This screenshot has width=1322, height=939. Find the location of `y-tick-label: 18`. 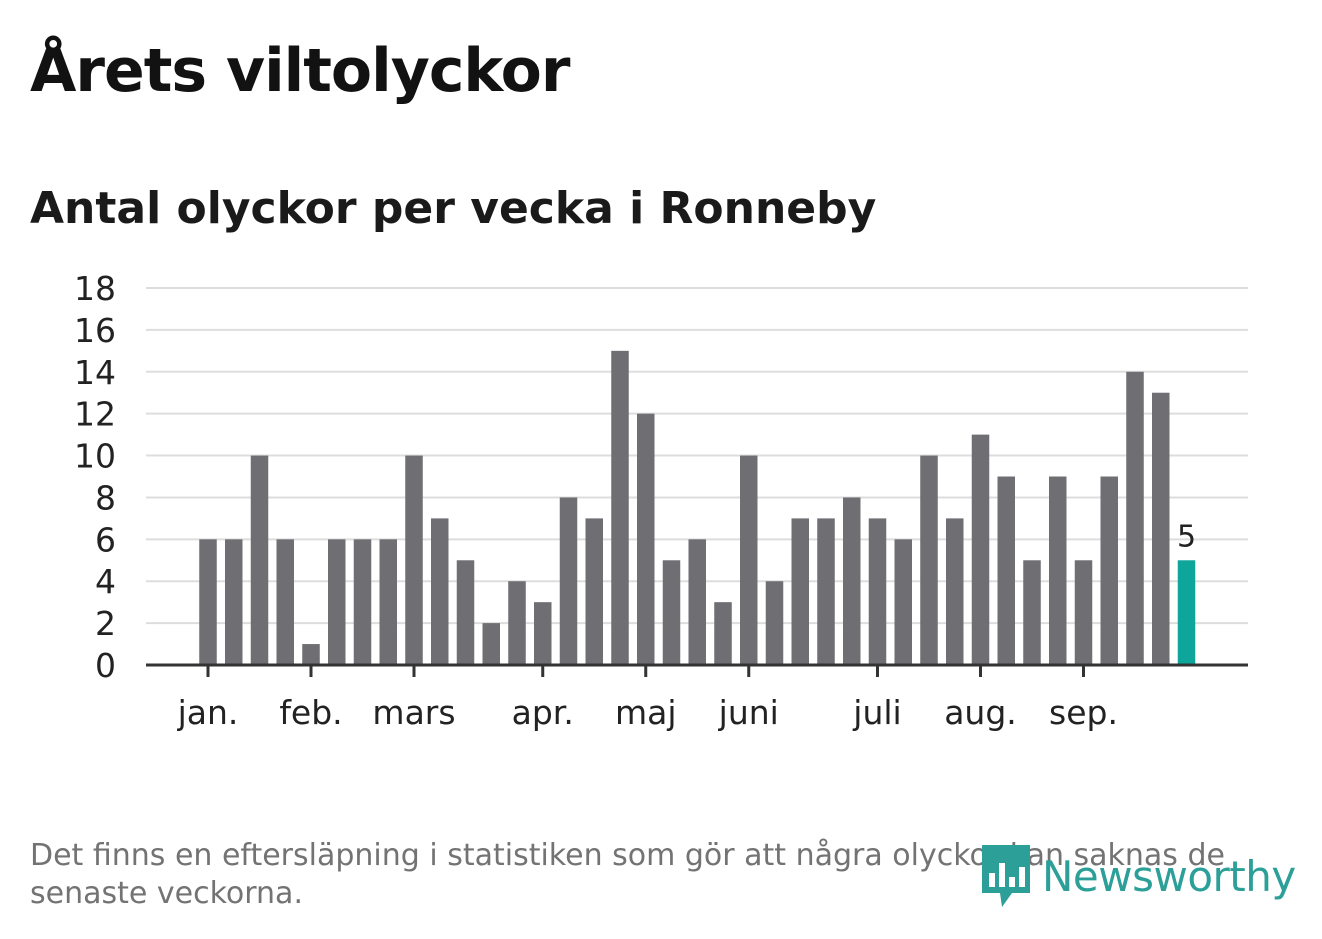

y-tick-label: 18 is located at coordinates (95, 288).